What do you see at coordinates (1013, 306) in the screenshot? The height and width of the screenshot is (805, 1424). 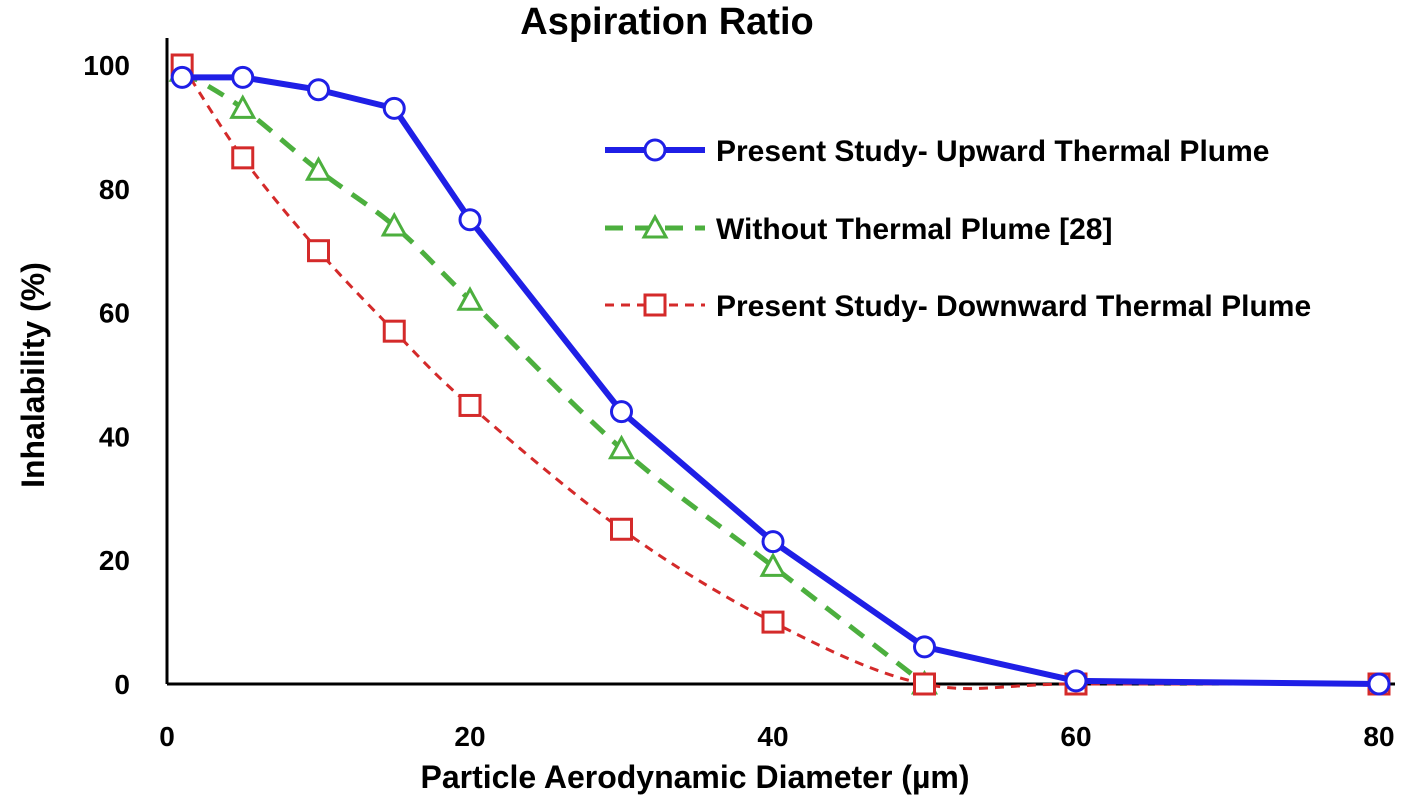 I see `legend-label: Present Study- Downward Thermal Plume` at bounding box center [1013, 306].